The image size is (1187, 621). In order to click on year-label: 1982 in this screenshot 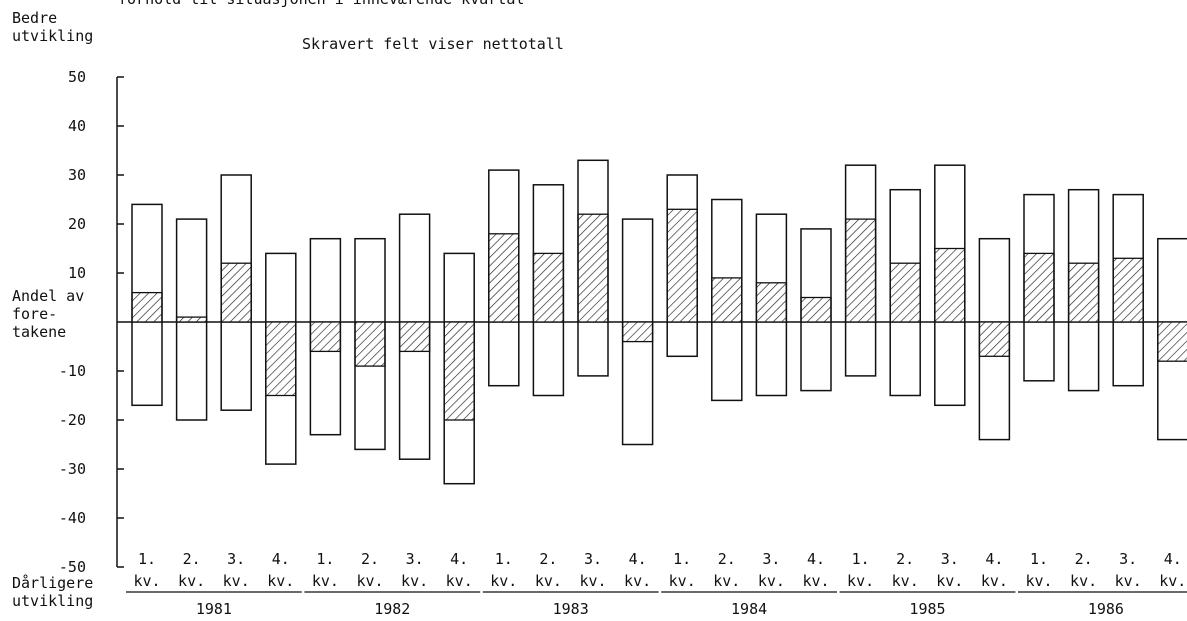, I will do `click(392, 609)`.